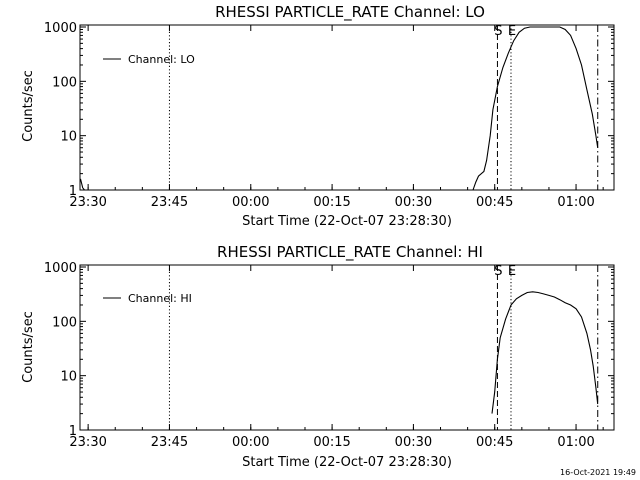 This screenshot has width=640, height=480. What do you see at coordinates (494, 442) in the screenshot?
I see `x-tick-label-hi: 00:45` at bounding box center [494, 442].